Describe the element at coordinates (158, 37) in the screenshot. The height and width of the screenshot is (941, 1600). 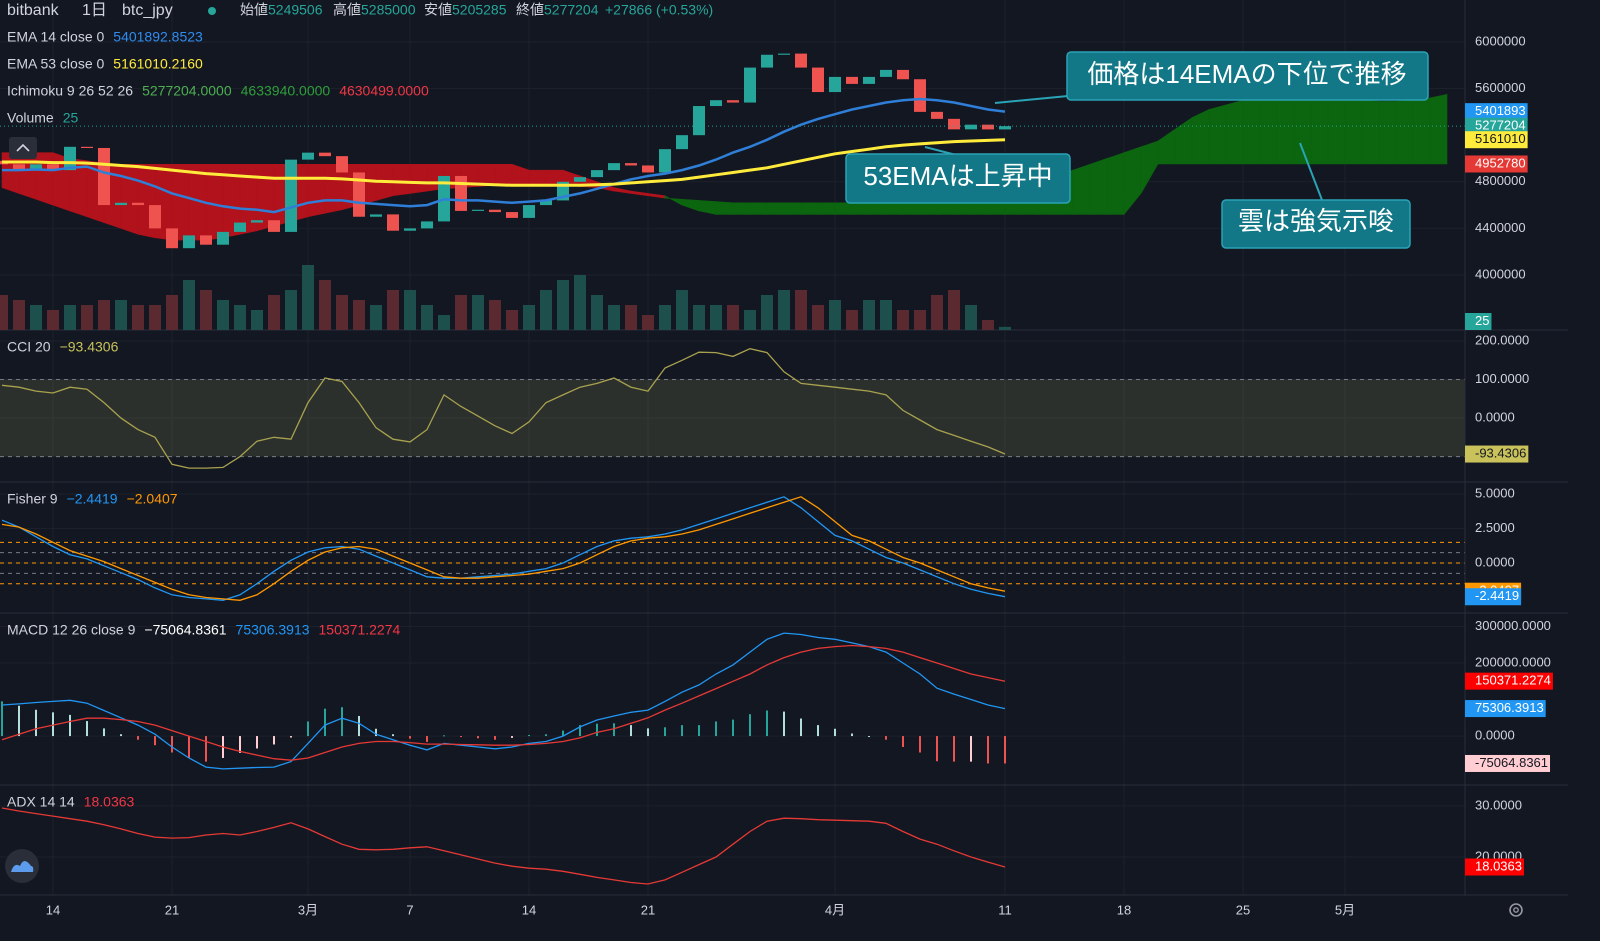
I see `legend-value: 5401892.8523` at that location.